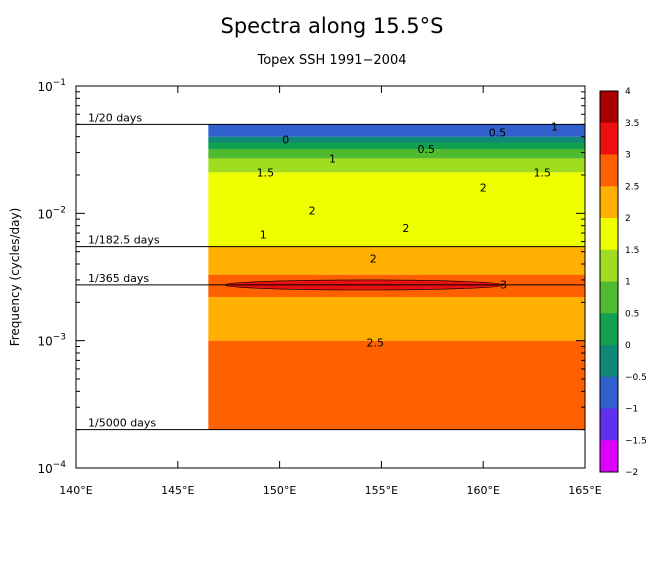 Image resolution: width=649 pixels, height=561 pixels. What do you see at coordinates (632, 187) in the screenshot?
I see `colorbar-label: 2.5` at bounding box center [632, 187].